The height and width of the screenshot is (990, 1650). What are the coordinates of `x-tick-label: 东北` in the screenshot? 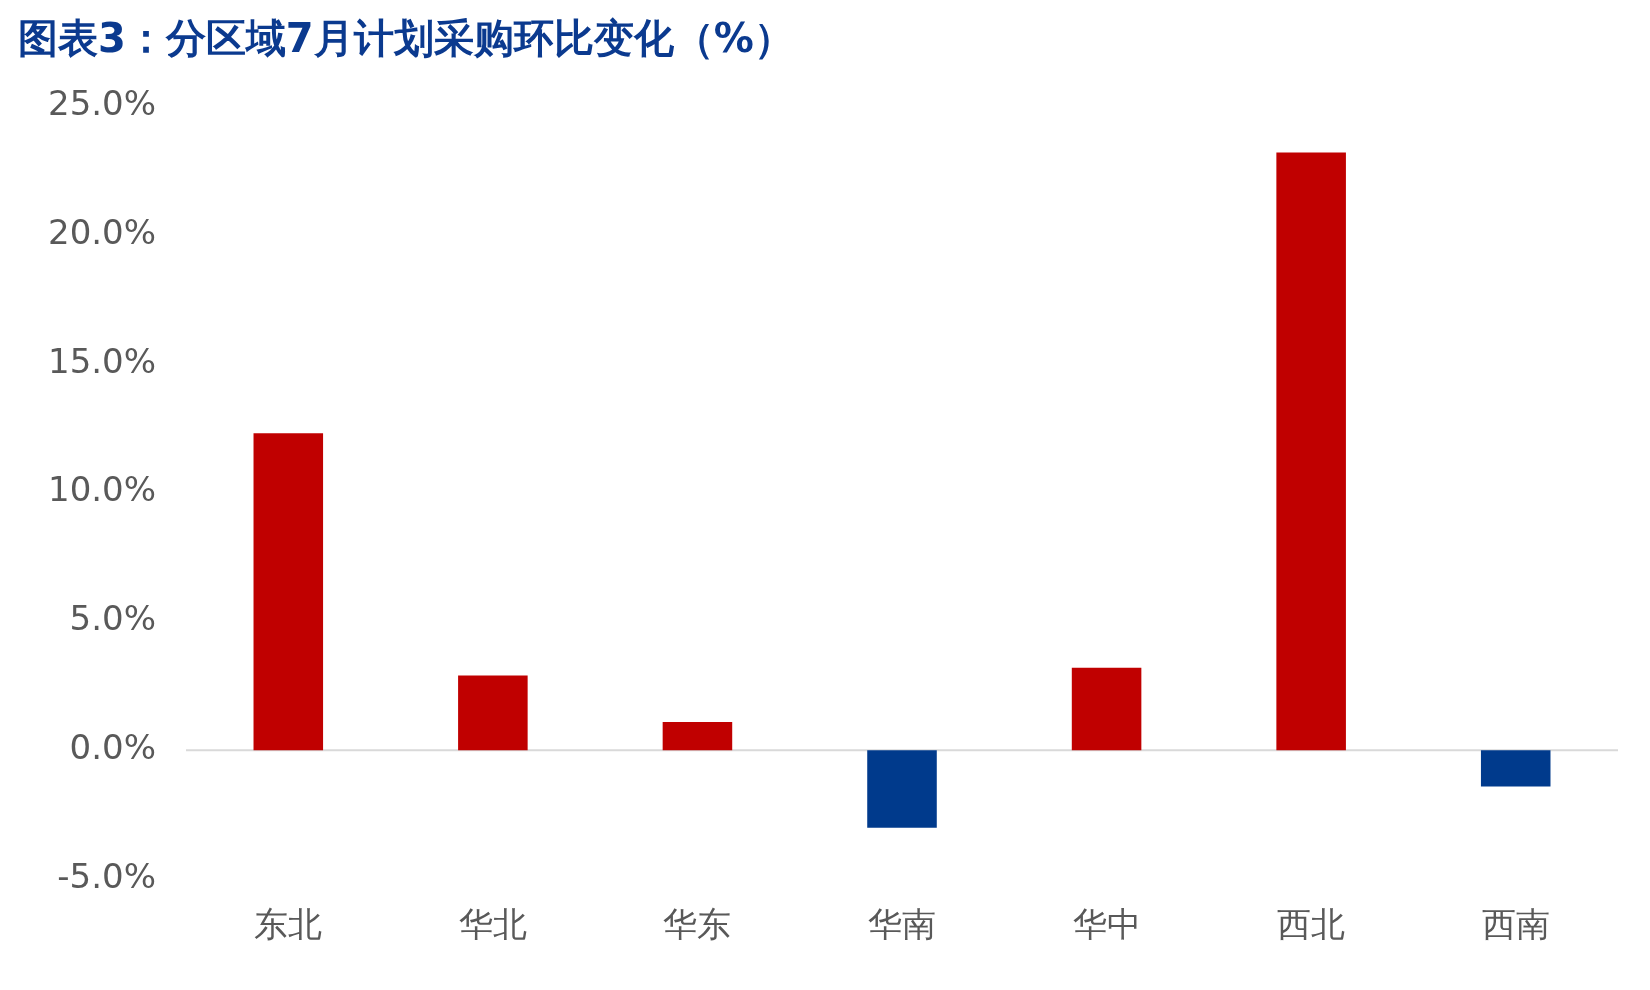 It's located at (288, 924).